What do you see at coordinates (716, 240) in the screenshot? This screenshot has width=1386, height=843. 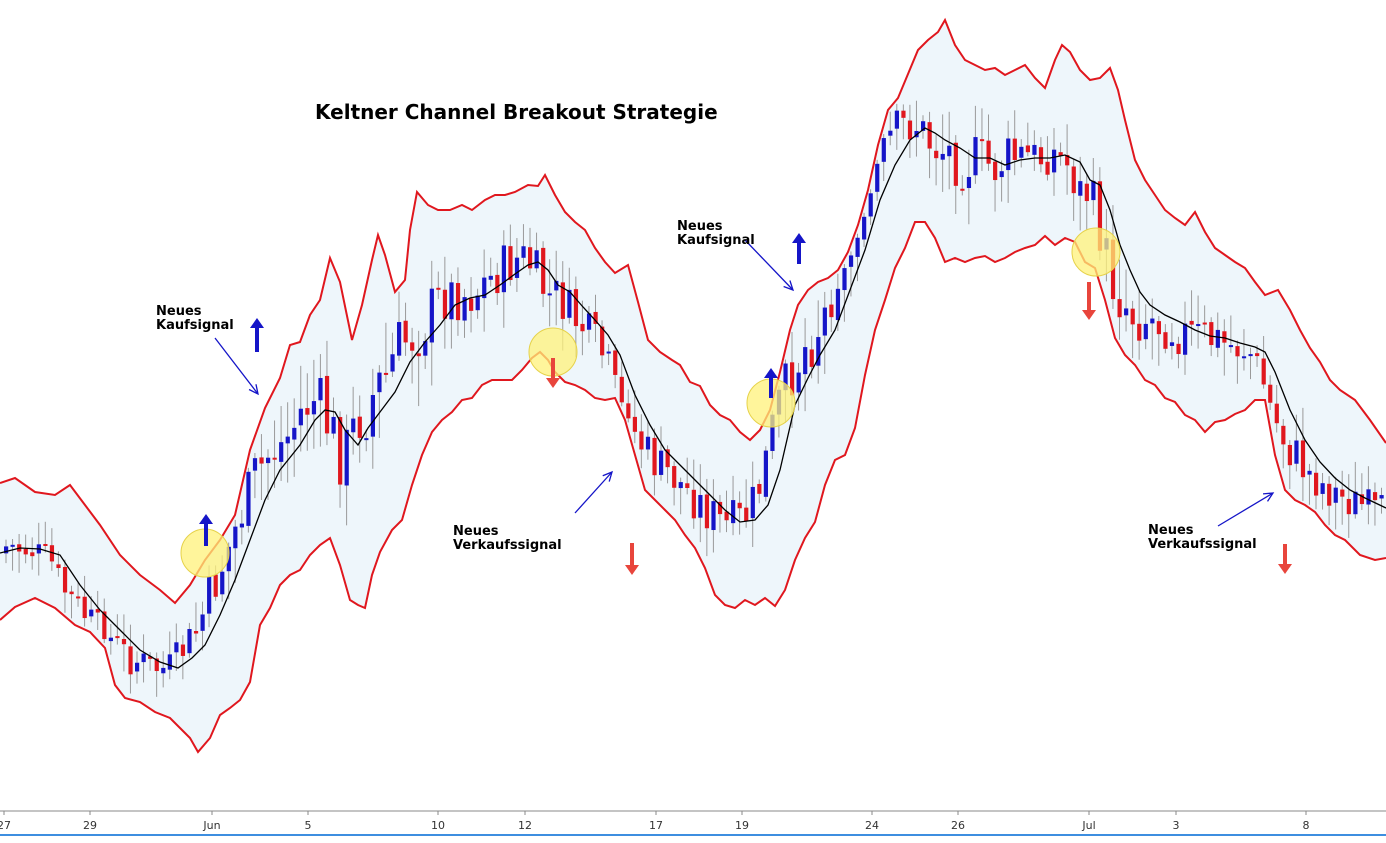 I see `annotation-buy-2-line-2: Kaufsignal` at bounding box center [716, 240].